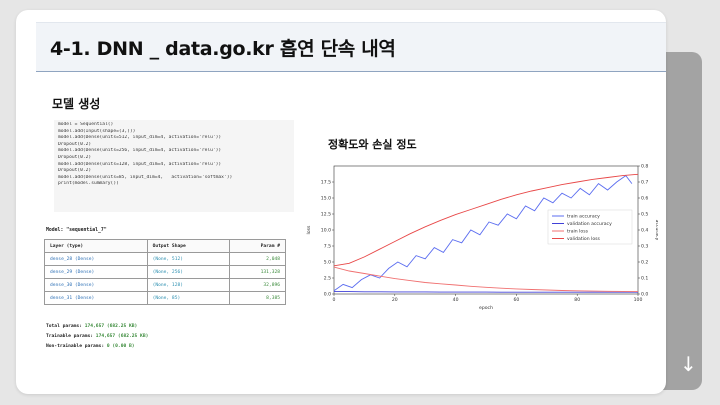 This screenshot has height=405, width=720. Describe the element at coordinates (188, 298) in the screenshot. I see `shape-cell: (None, 85)` at that location.